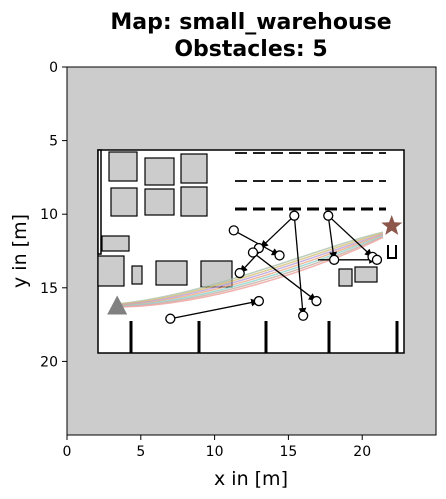 Image resolution: width=446 pixels, height=499 pixels. What do you see at coordinates (53, 142) in the screenshot?
I see `y-tick-label: 5` at bounding box center [53, 142].